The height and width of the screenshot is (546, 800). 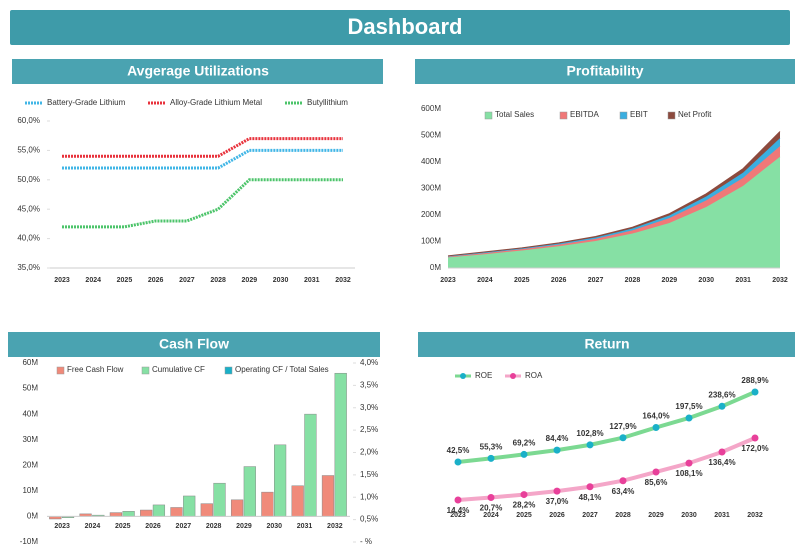 I want to click on data-label: 14,4%, so click(x=458, y=510).